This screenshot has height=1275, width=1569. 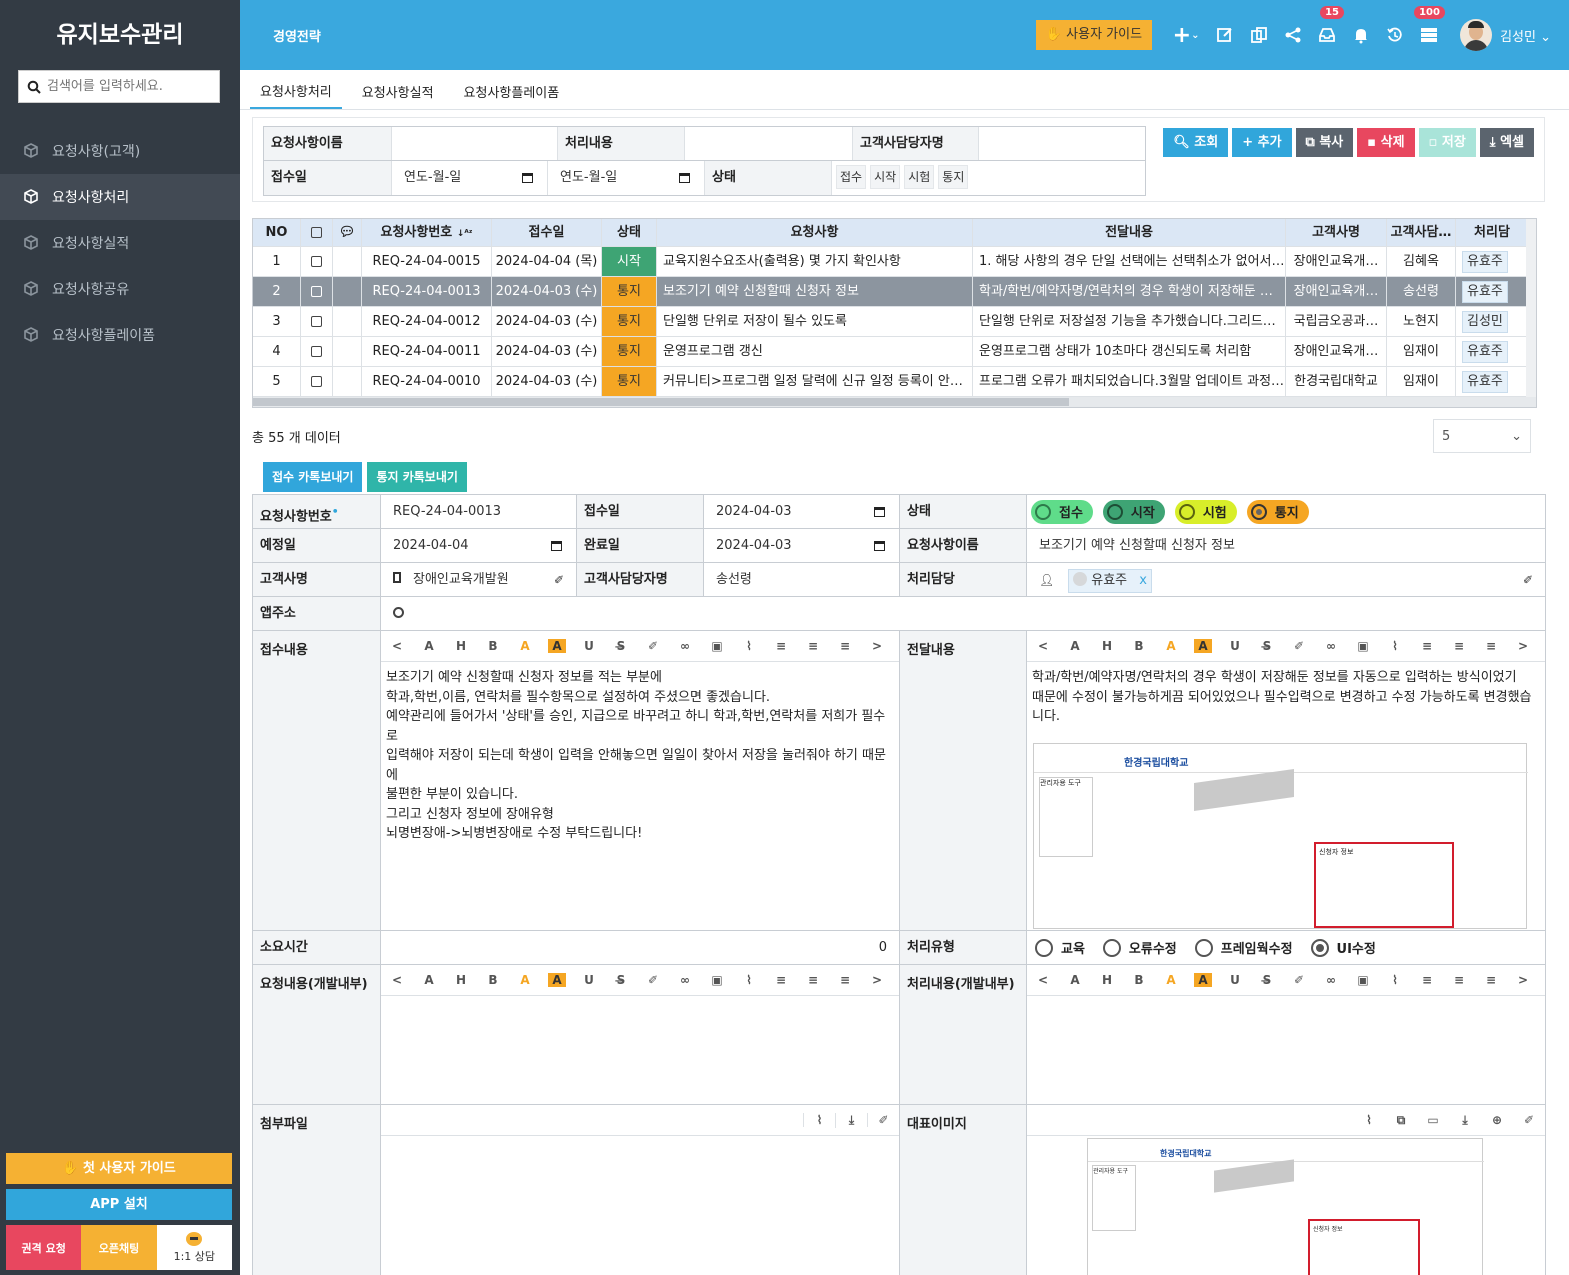 What do you see at coordinates (1421, 291) in the screenshot?
I see `grid-cell-cust-mgr: 송선령` at bounding box center [1421, 291].